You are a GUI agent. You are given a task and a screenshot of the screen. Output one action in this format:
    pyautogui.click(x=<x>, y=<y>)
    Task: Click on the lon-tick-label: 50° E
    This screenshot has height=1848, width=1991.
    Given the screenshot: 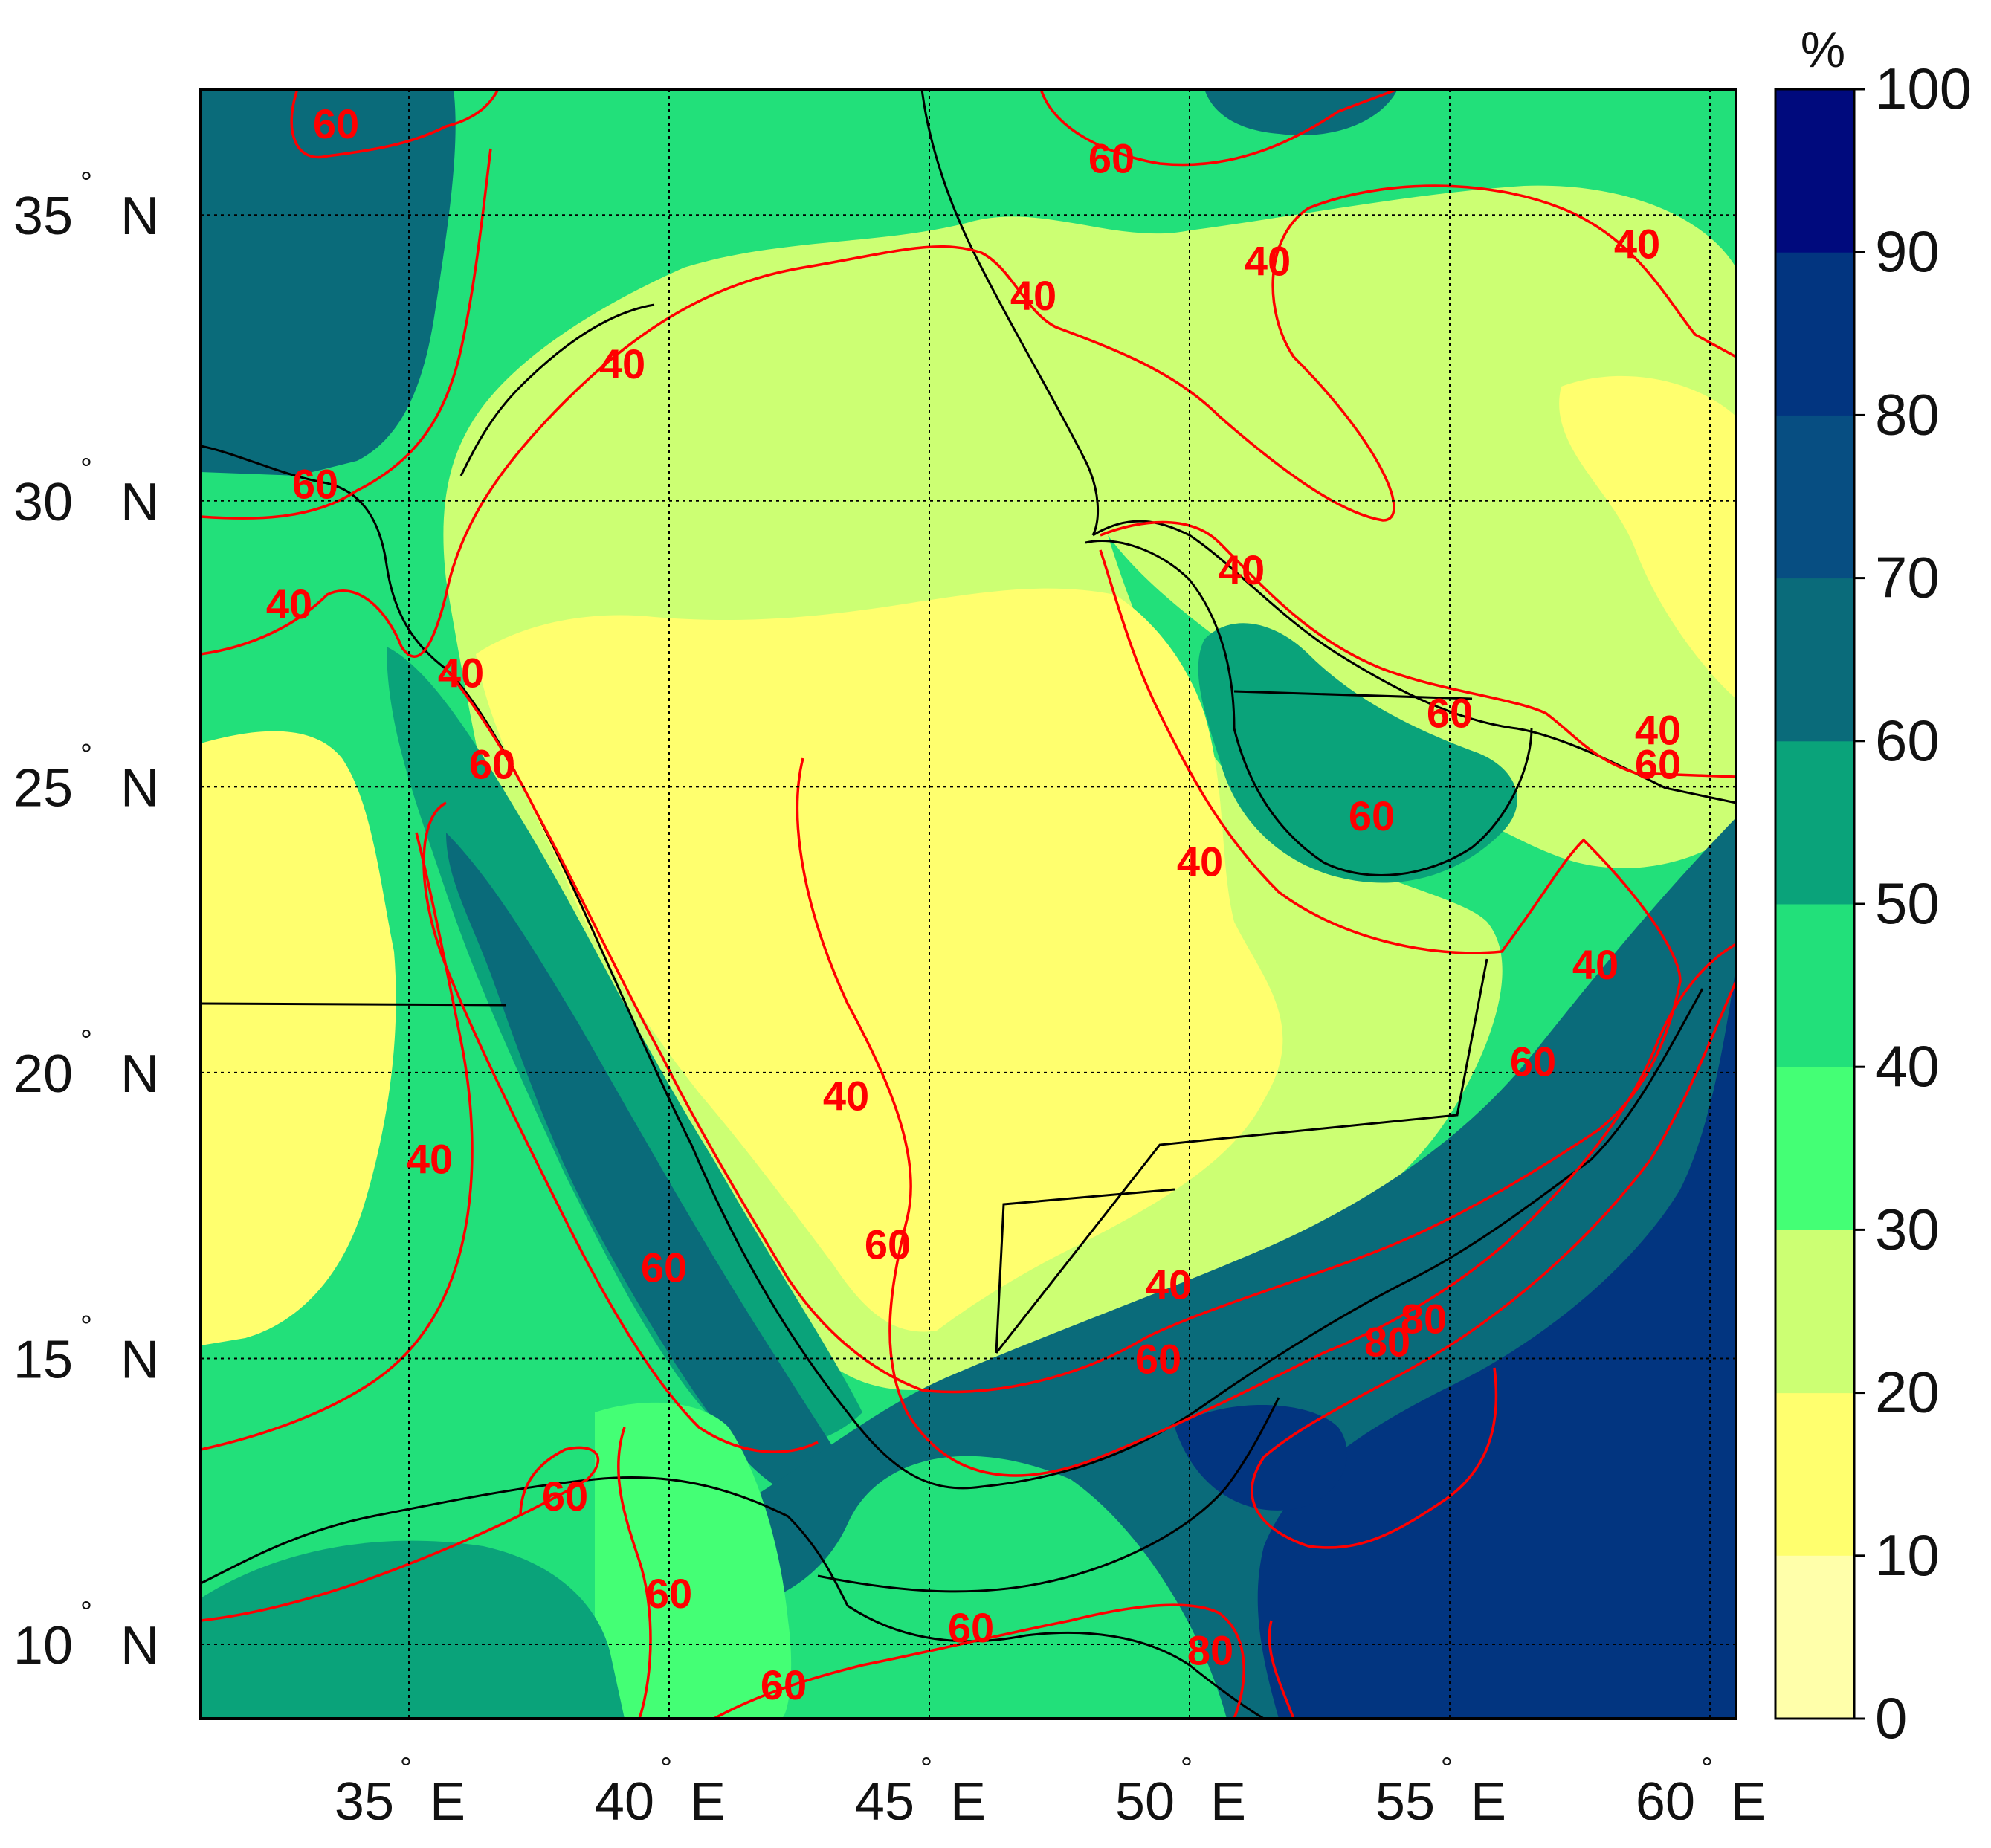 What is the action you would take?
    pyautogui.click(x=1180, y=1792)
    